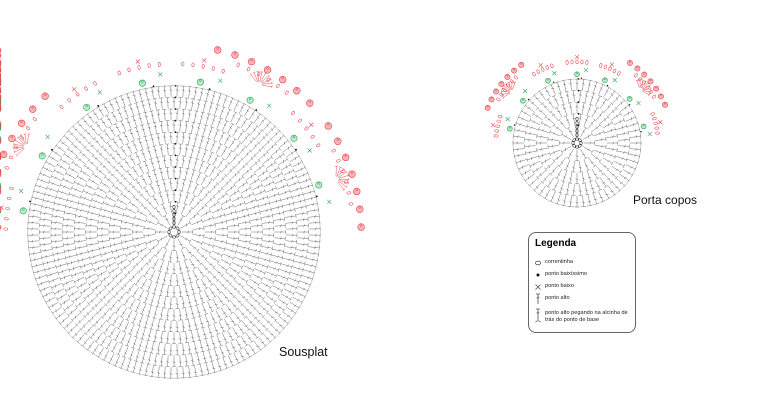  I want to click on porta-copos-title: Porta copos, so click(665, 200).